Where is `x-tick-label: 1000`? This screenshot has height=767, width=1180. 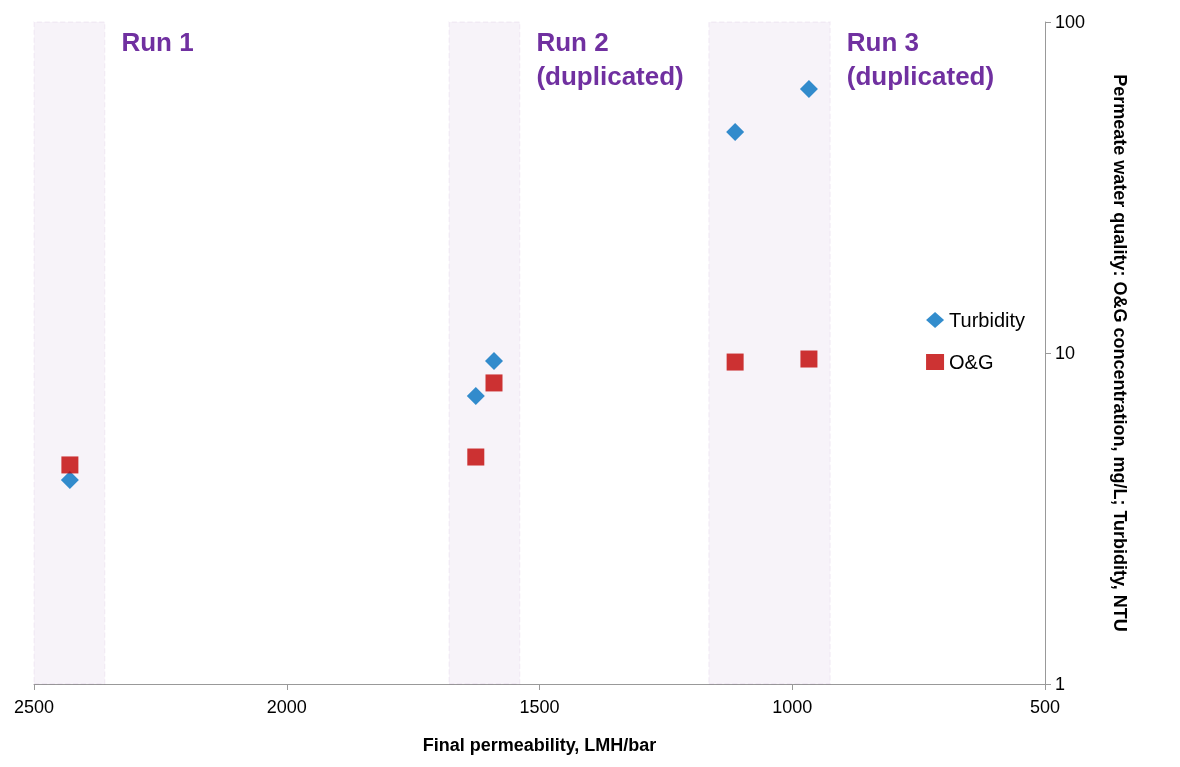 x-tick-label: 1000 is located at coordinates (792, 707).